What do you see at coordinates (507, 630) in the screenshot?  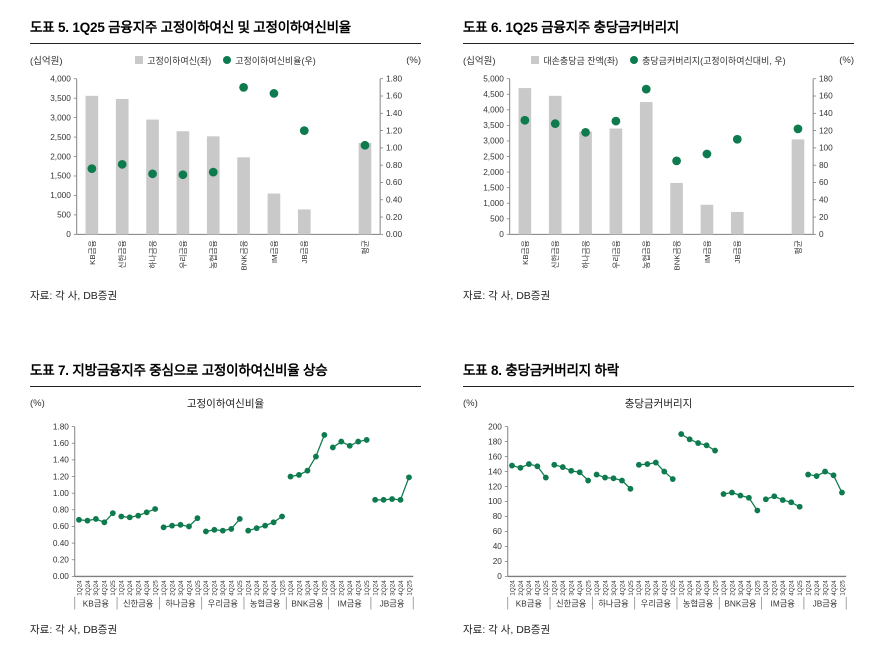 I see `chart8-source-note: 자료: 각 사, DB증권` at bounding box center [507, 630].